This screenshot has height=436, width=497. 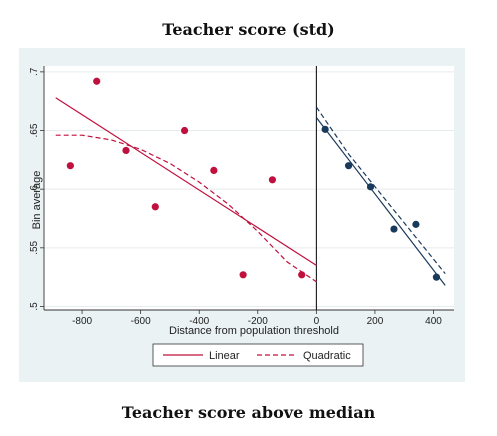 I want to click on y-tick-label: .55, so click(x=34, y=247).